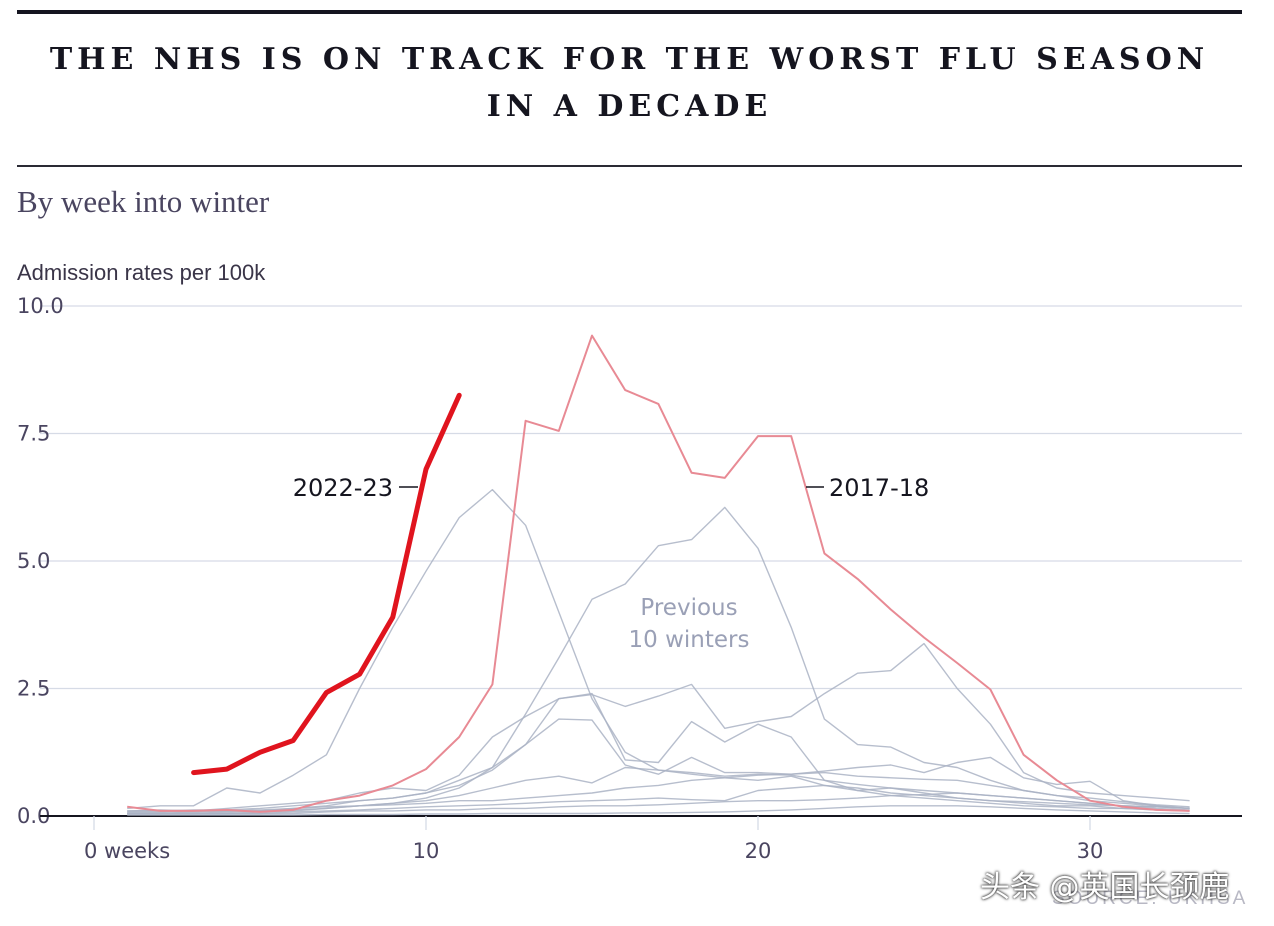 The height and width of the screenshot is (926, 1274). What do you see at coordinates (127, 851) in the screenshot?
I see `x-tick-label-0: 0 weeks` at bounding box center [127, 851].